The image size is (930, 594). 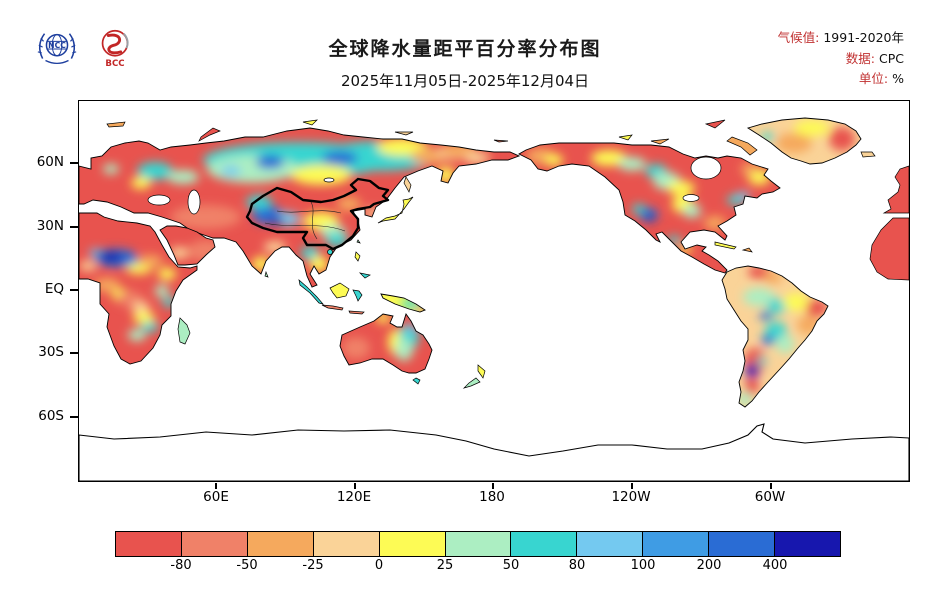 I want to click on ncc-logo-text: NCC, so click(x=57, y=45).